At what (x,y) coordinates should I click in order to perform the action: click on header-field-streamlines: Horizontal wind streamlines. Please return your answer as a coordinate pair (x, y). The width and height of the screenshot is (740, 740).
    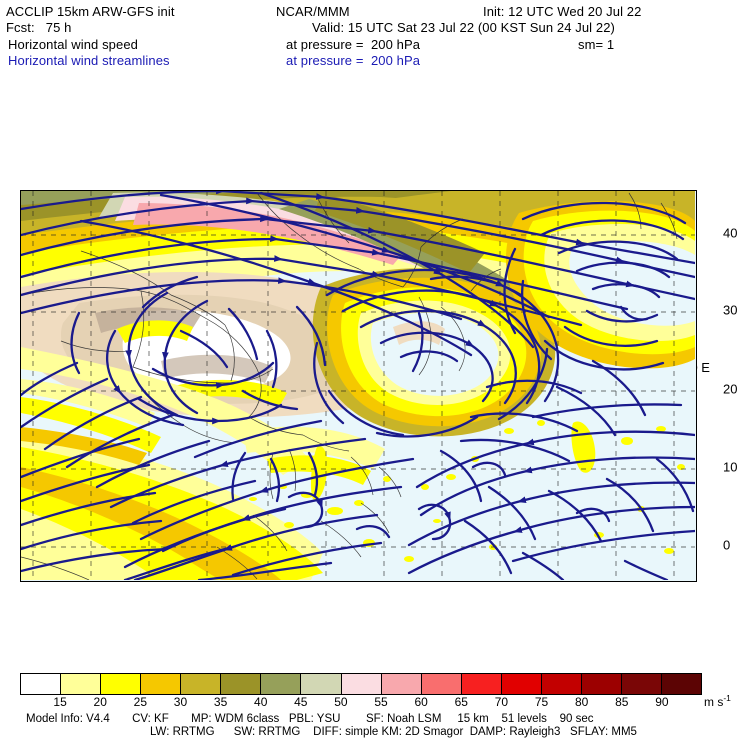
    Looking at the image, I should click on (89, 60).